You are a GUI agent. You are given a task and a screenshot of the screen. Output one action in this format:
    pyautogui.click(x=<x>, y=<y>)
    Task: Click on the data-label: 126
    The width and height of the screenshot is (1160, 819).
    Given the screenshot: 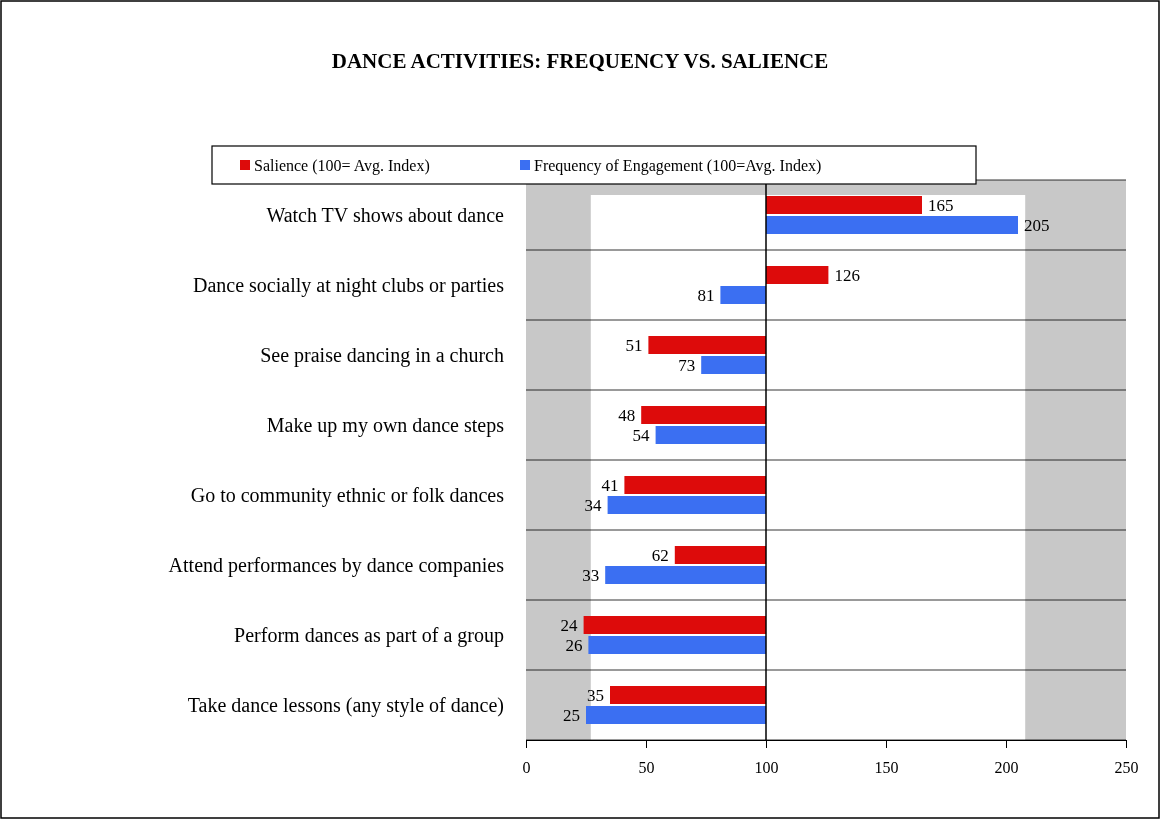 What is the action you would take?
    pyautogui.click(x=847, y=275)
    